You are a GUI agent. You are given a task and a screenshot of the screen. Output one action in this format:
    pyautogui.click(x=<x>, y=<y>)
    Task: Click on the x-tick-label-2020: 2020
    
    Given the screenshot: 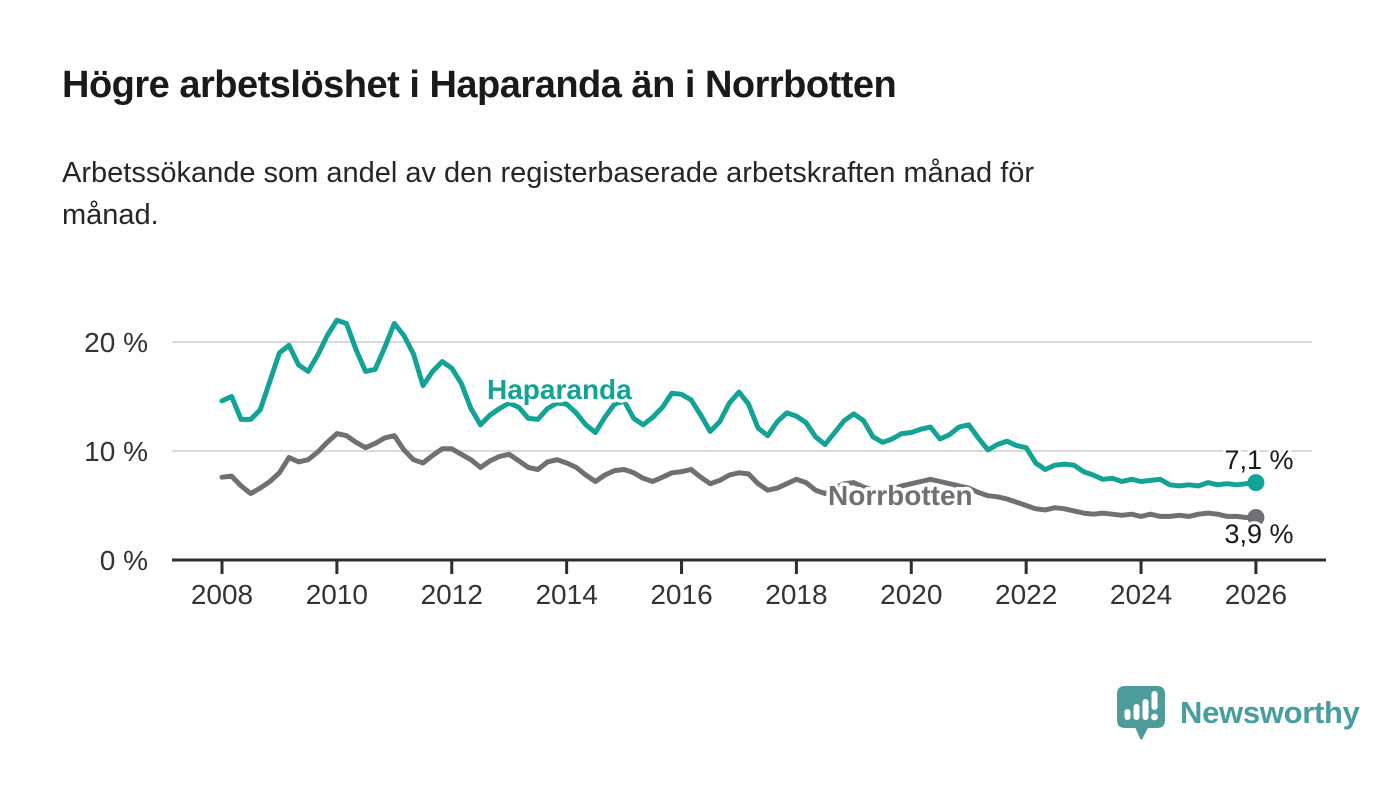 What is the action you would take?
    pyautogui.click(x=911, y=594)
    